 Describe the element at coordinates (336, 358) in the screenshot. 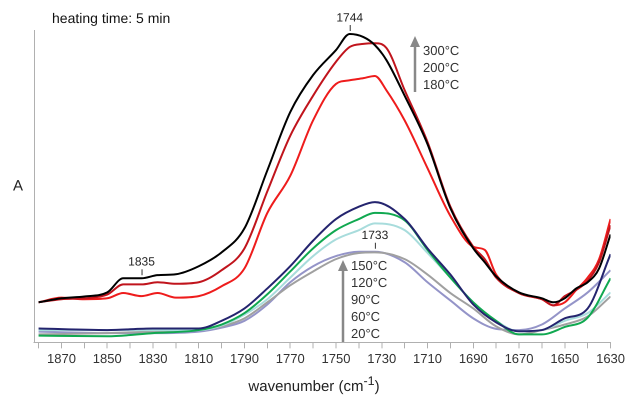

I see `x-tick-label: 1750` at that location.